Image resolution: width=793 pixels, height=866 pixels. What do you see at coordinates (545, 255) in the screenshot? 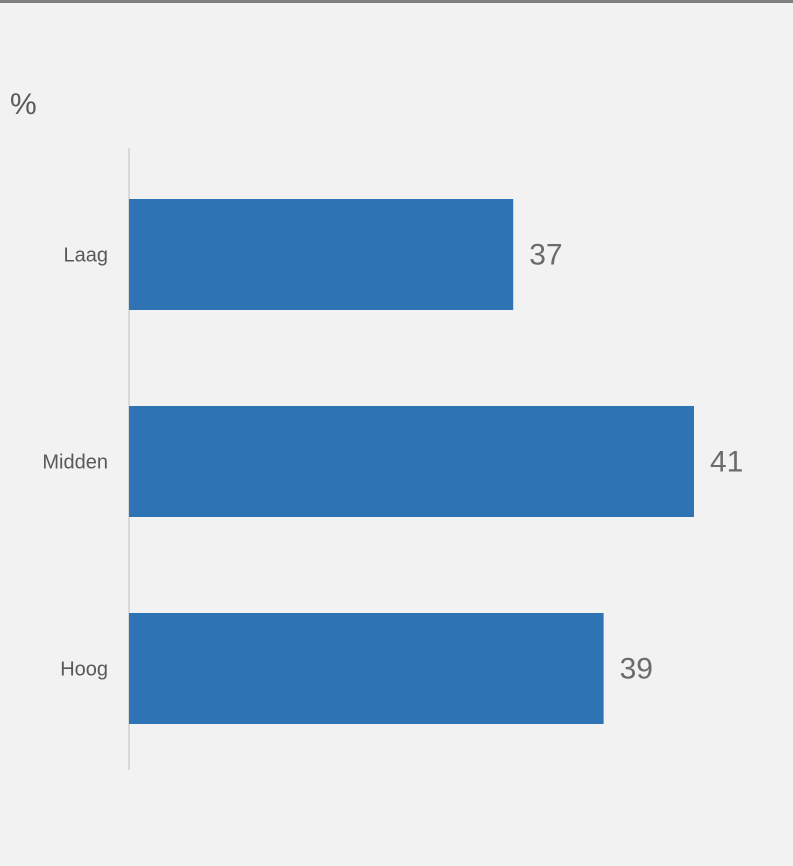
I see `value-label-laag: 37` at bounding box center [545, 255].